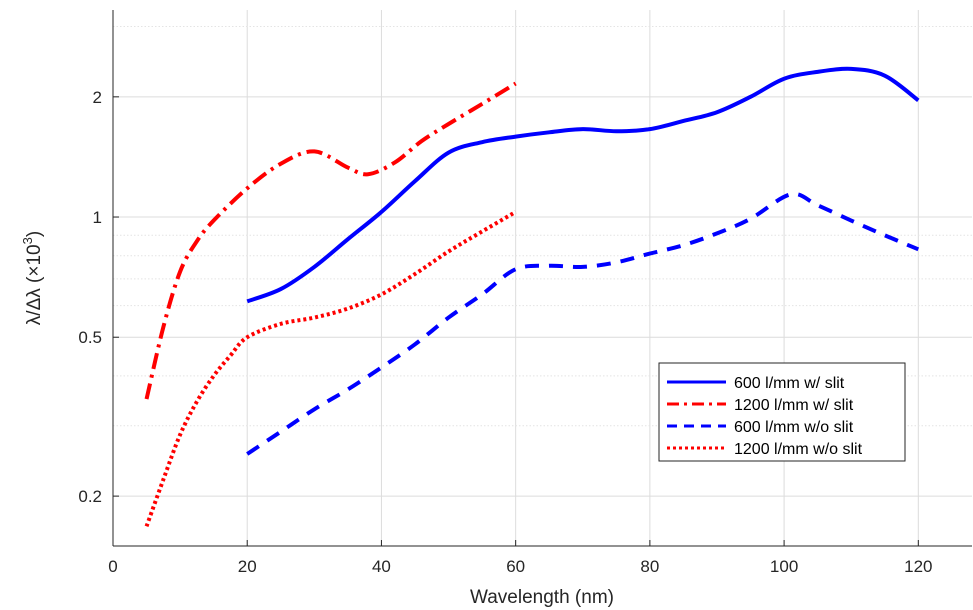 This screenshot has width=973, height=610. I want to click on legend-label: 1200 l/mm w/o slit, so click(798, 449).